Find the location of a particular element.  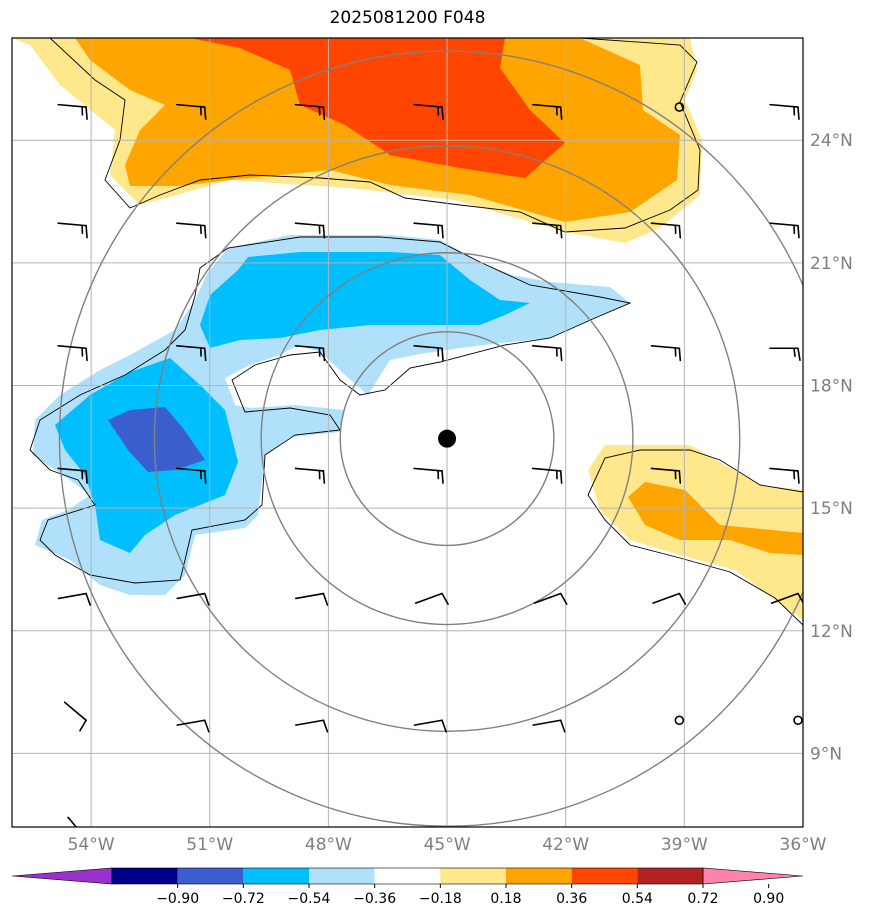

lon-tick-label: 39°W is located at coordinates (684, 845).